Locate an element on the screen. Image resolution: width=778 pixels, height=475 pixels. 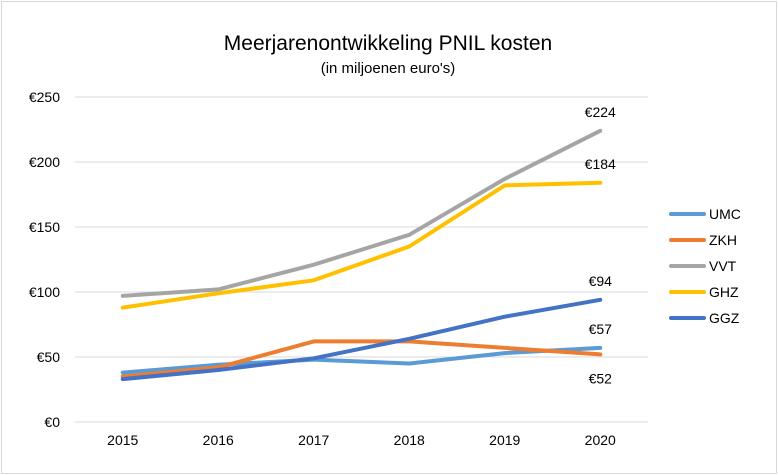
data-label-ghz: €184 is located at coordinates (600, 164).